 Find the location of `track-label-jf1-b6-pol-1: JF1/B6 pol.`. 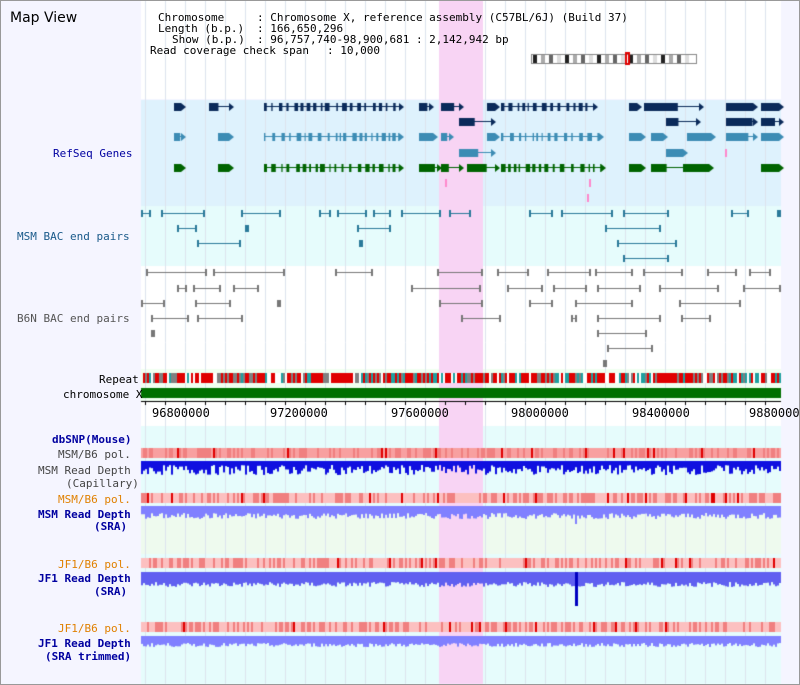

track-label-jf1-b6-pol-1: JF1/B6 pol. is located at coordinates (94, 564).